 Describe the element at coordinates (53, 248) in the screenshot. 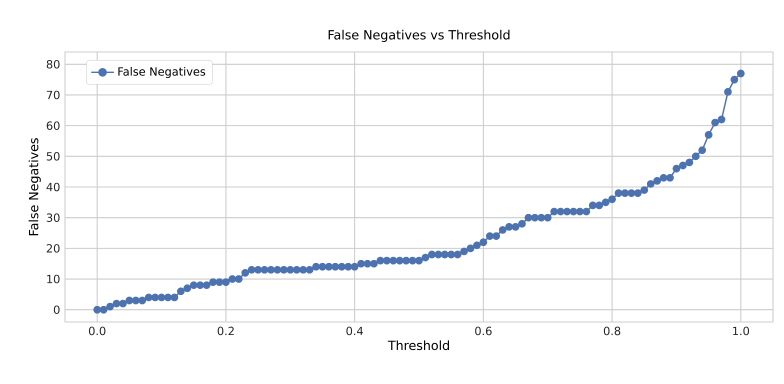

I see `y-tick-label: 20` at that location.